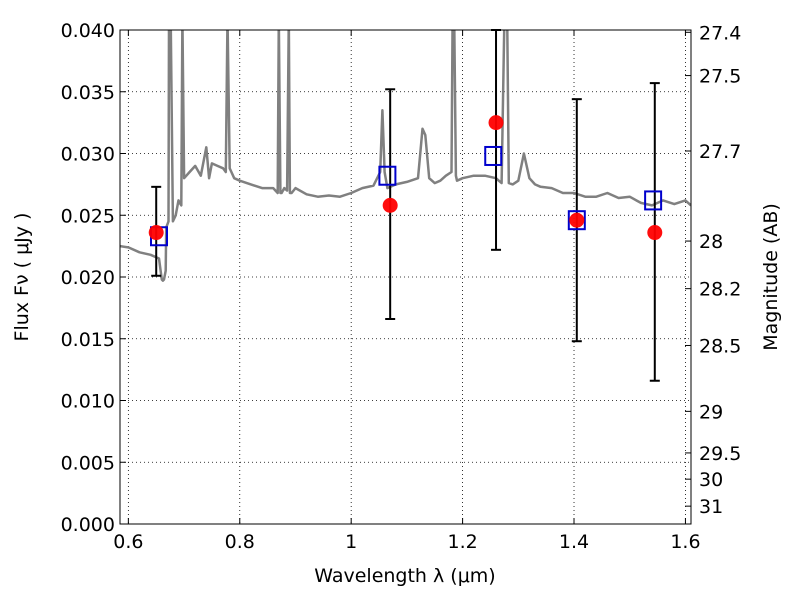 This screenshot has height=600, width=800. What do you see at coordinates (22, 277) in the screenshot?
I see `y-axis-title: Flux Fν ( μJy )` at bounding box center [22, 277].